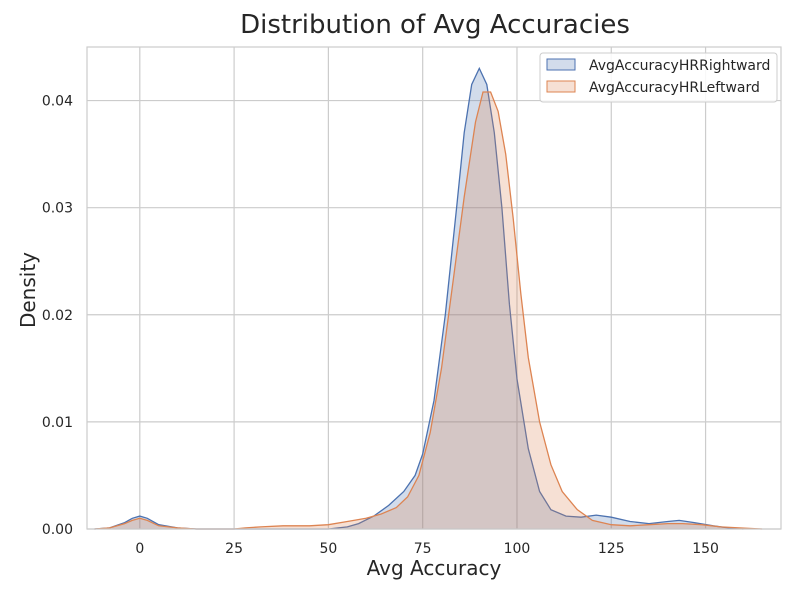  What do you see at coordinates (517, 549) in the screenshot?
I see `x-tick-label: 100` at bounding box center [517, 549].